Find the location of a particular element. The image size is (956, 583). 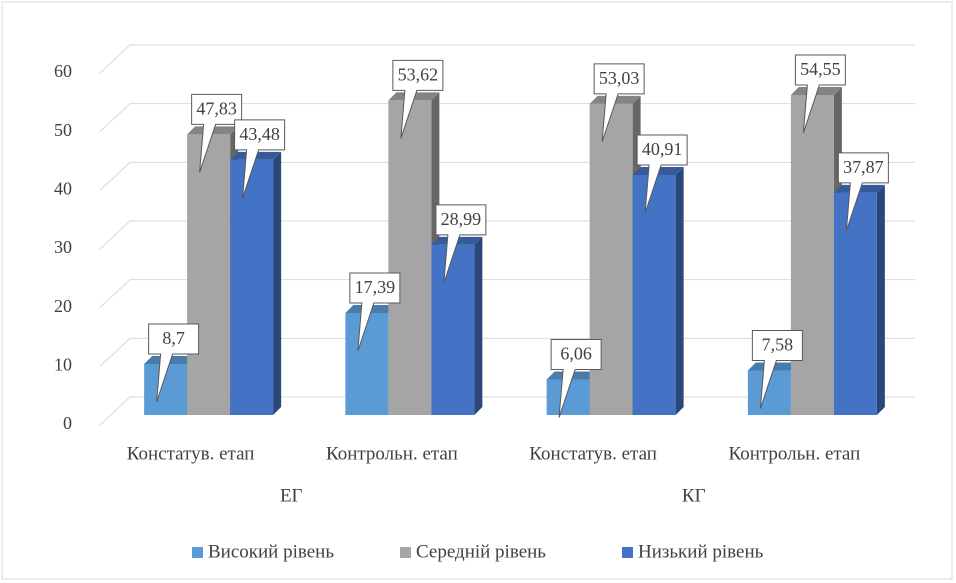

y-tick-label: 30 is located at coordinates (63, 247).